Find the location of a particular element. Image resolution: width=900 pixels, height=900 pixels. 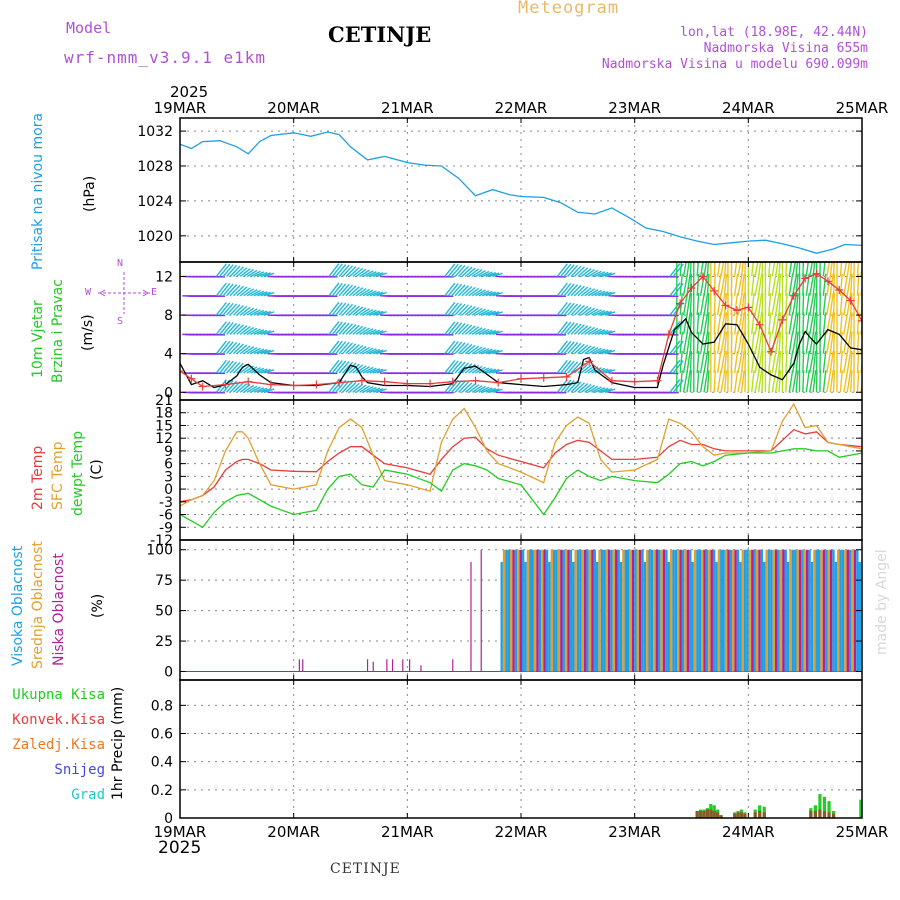

pressure-y-tick-label: 1020 is located at coordinates (155, 237).